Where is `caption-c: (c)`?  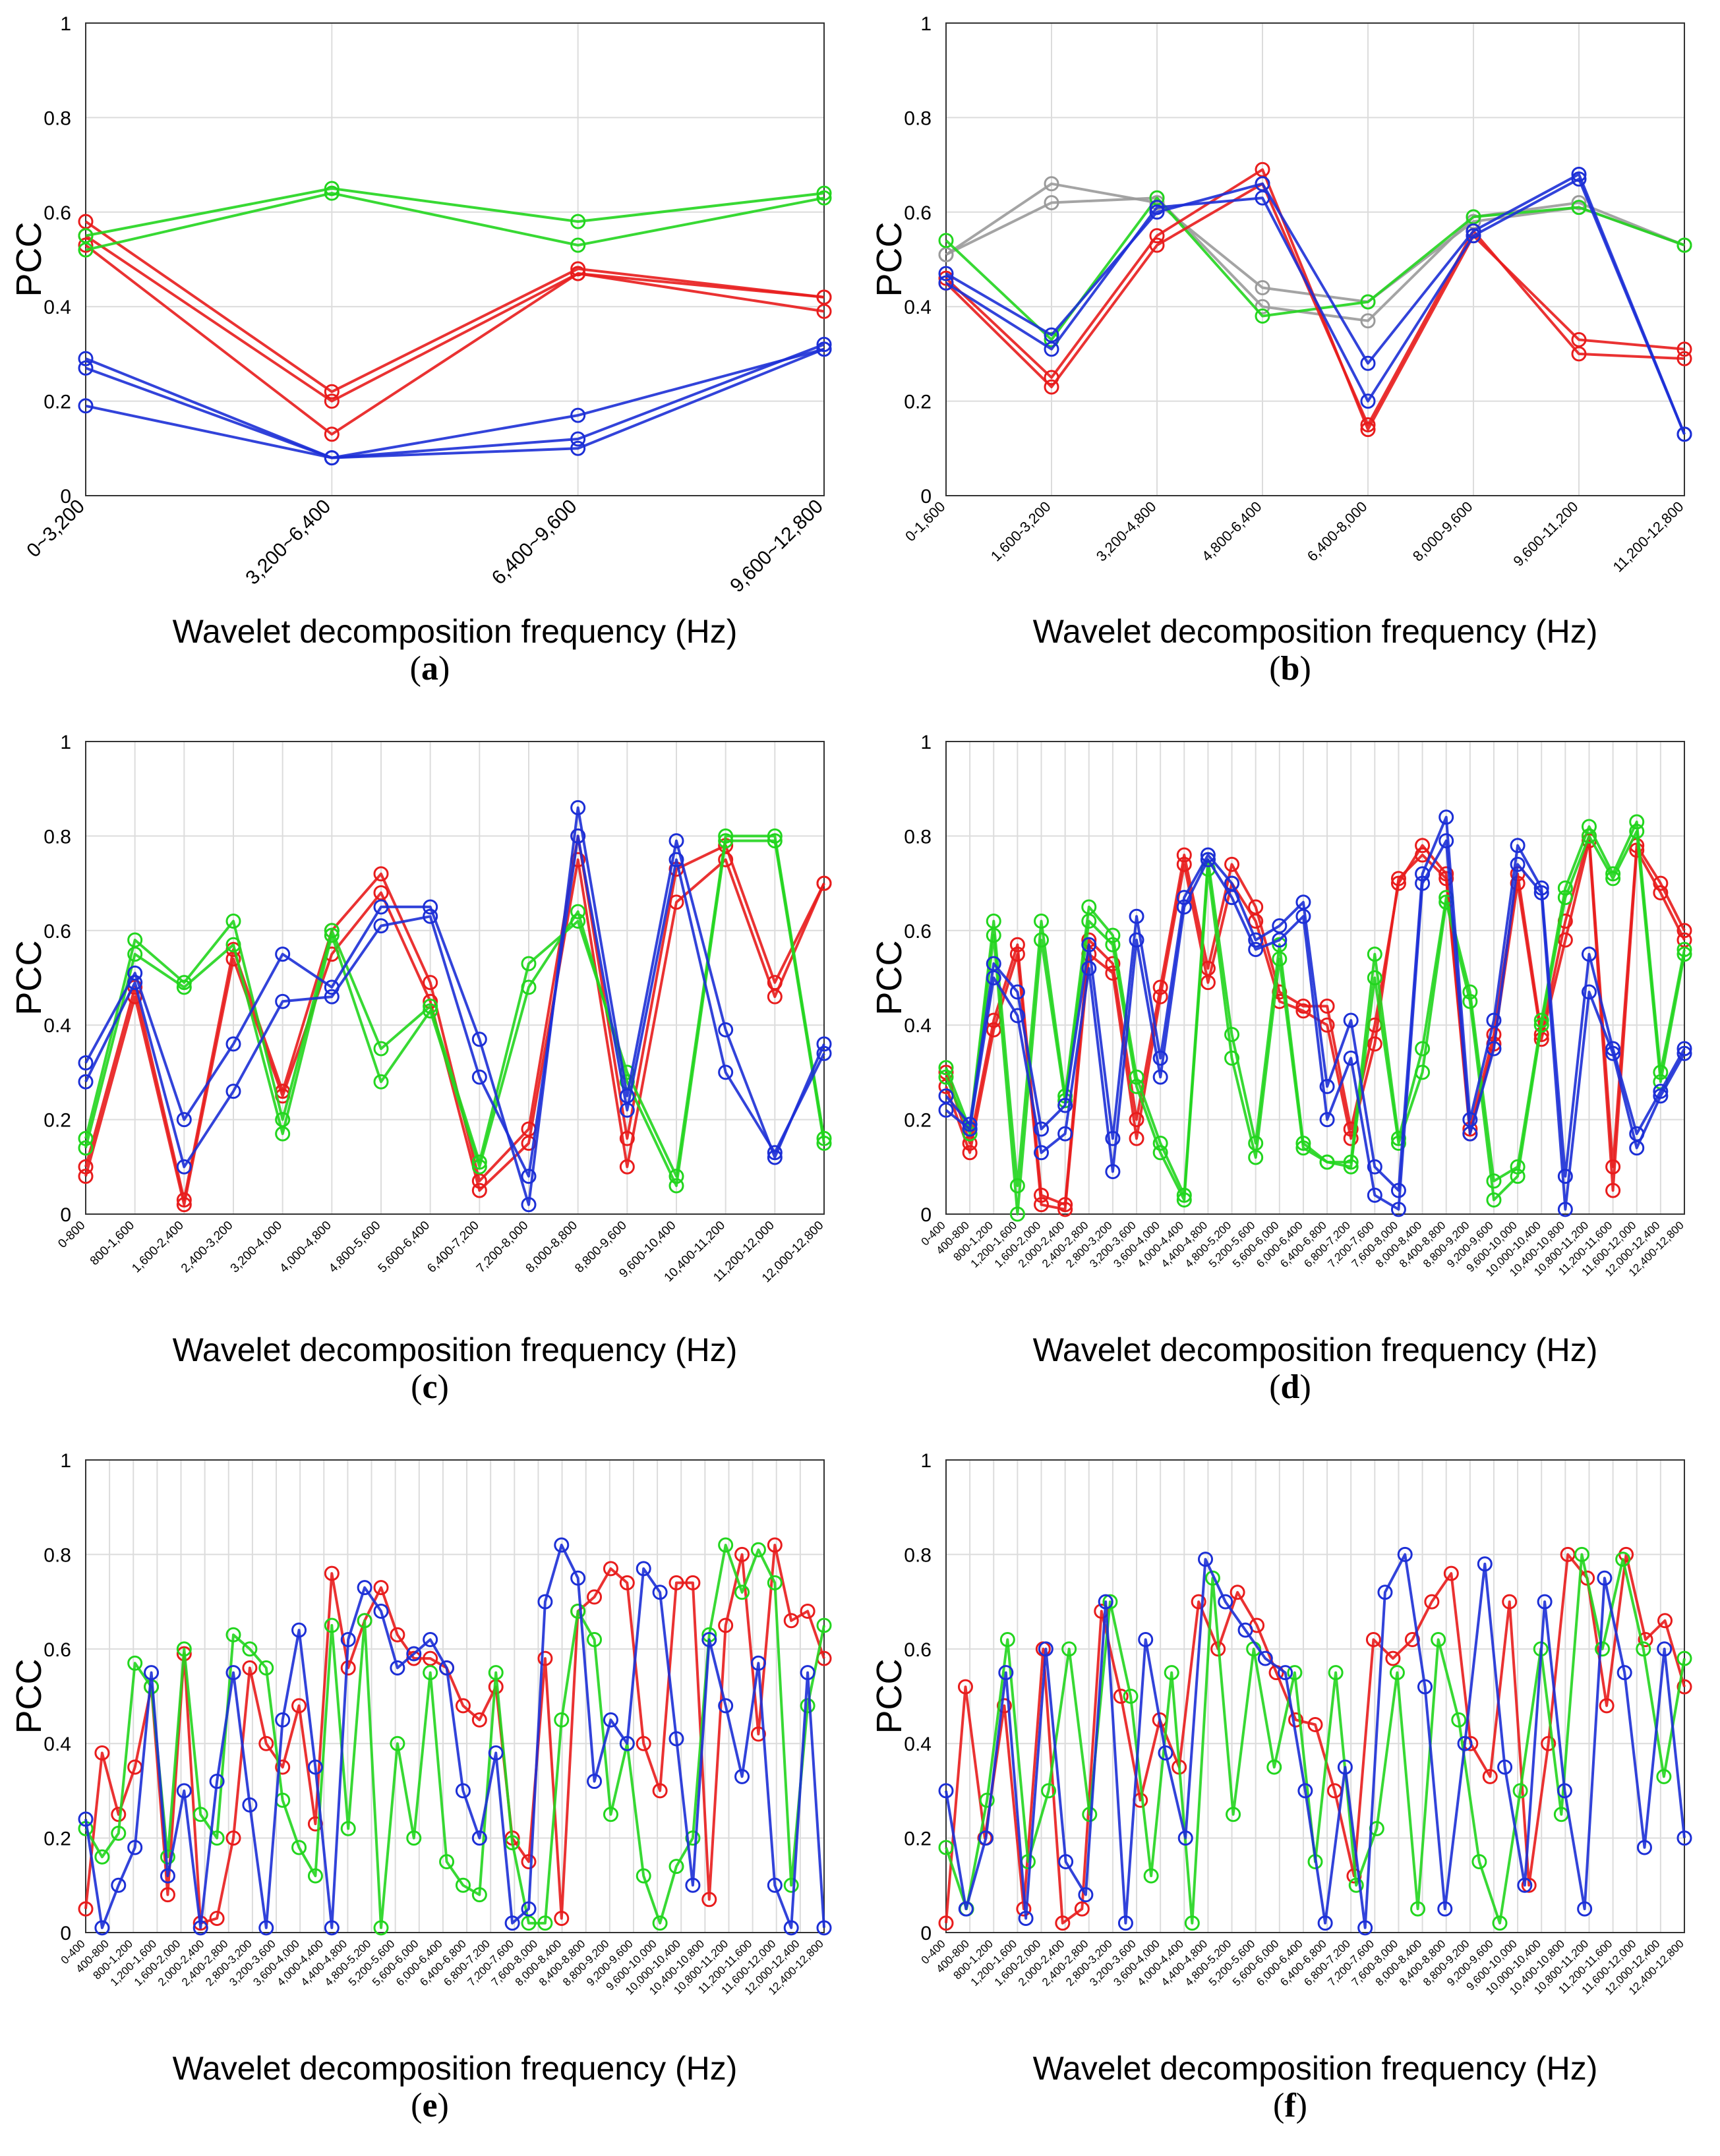
caption-c: (c) is located at coordinates (430, 1387).